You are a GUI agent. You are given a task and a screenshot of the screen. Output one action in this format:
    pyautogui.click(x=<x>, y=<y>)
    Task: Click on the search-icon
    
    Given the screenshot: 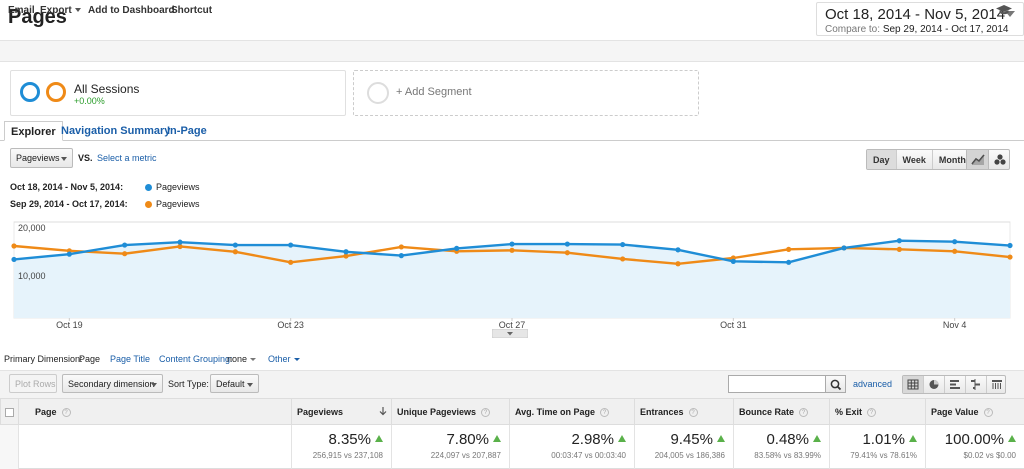 What is the action you would take?
    pyautogui.click(x=836, y=385)
    